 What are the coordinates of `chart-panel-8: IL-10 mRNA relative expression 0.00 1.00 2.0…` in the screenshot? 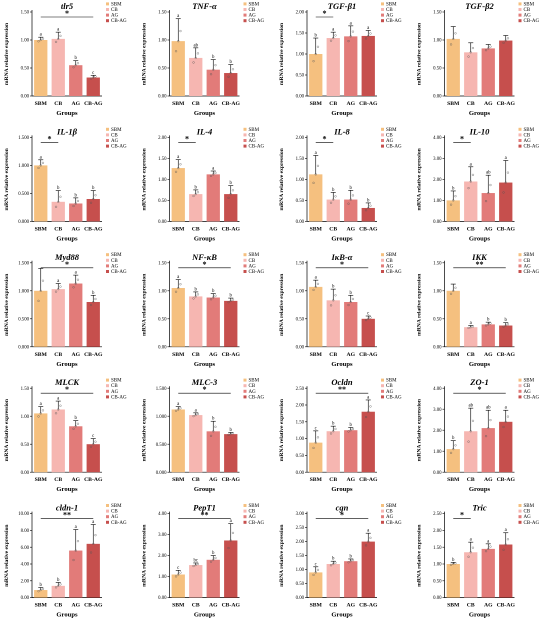 It's located at (478, 184).